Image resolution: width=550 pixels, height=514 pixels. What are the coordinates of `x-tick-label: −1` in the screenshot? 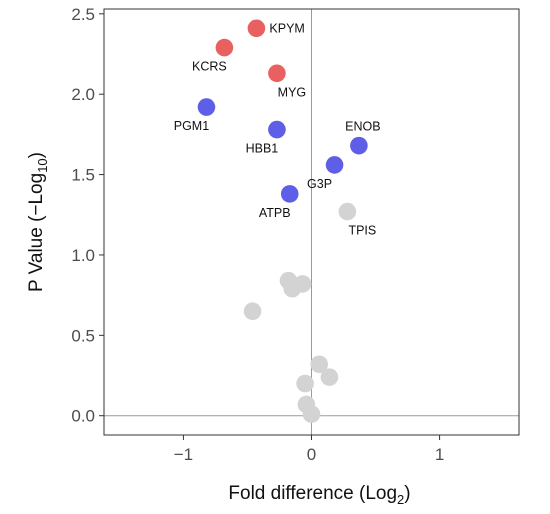 It's located at (183, 454).